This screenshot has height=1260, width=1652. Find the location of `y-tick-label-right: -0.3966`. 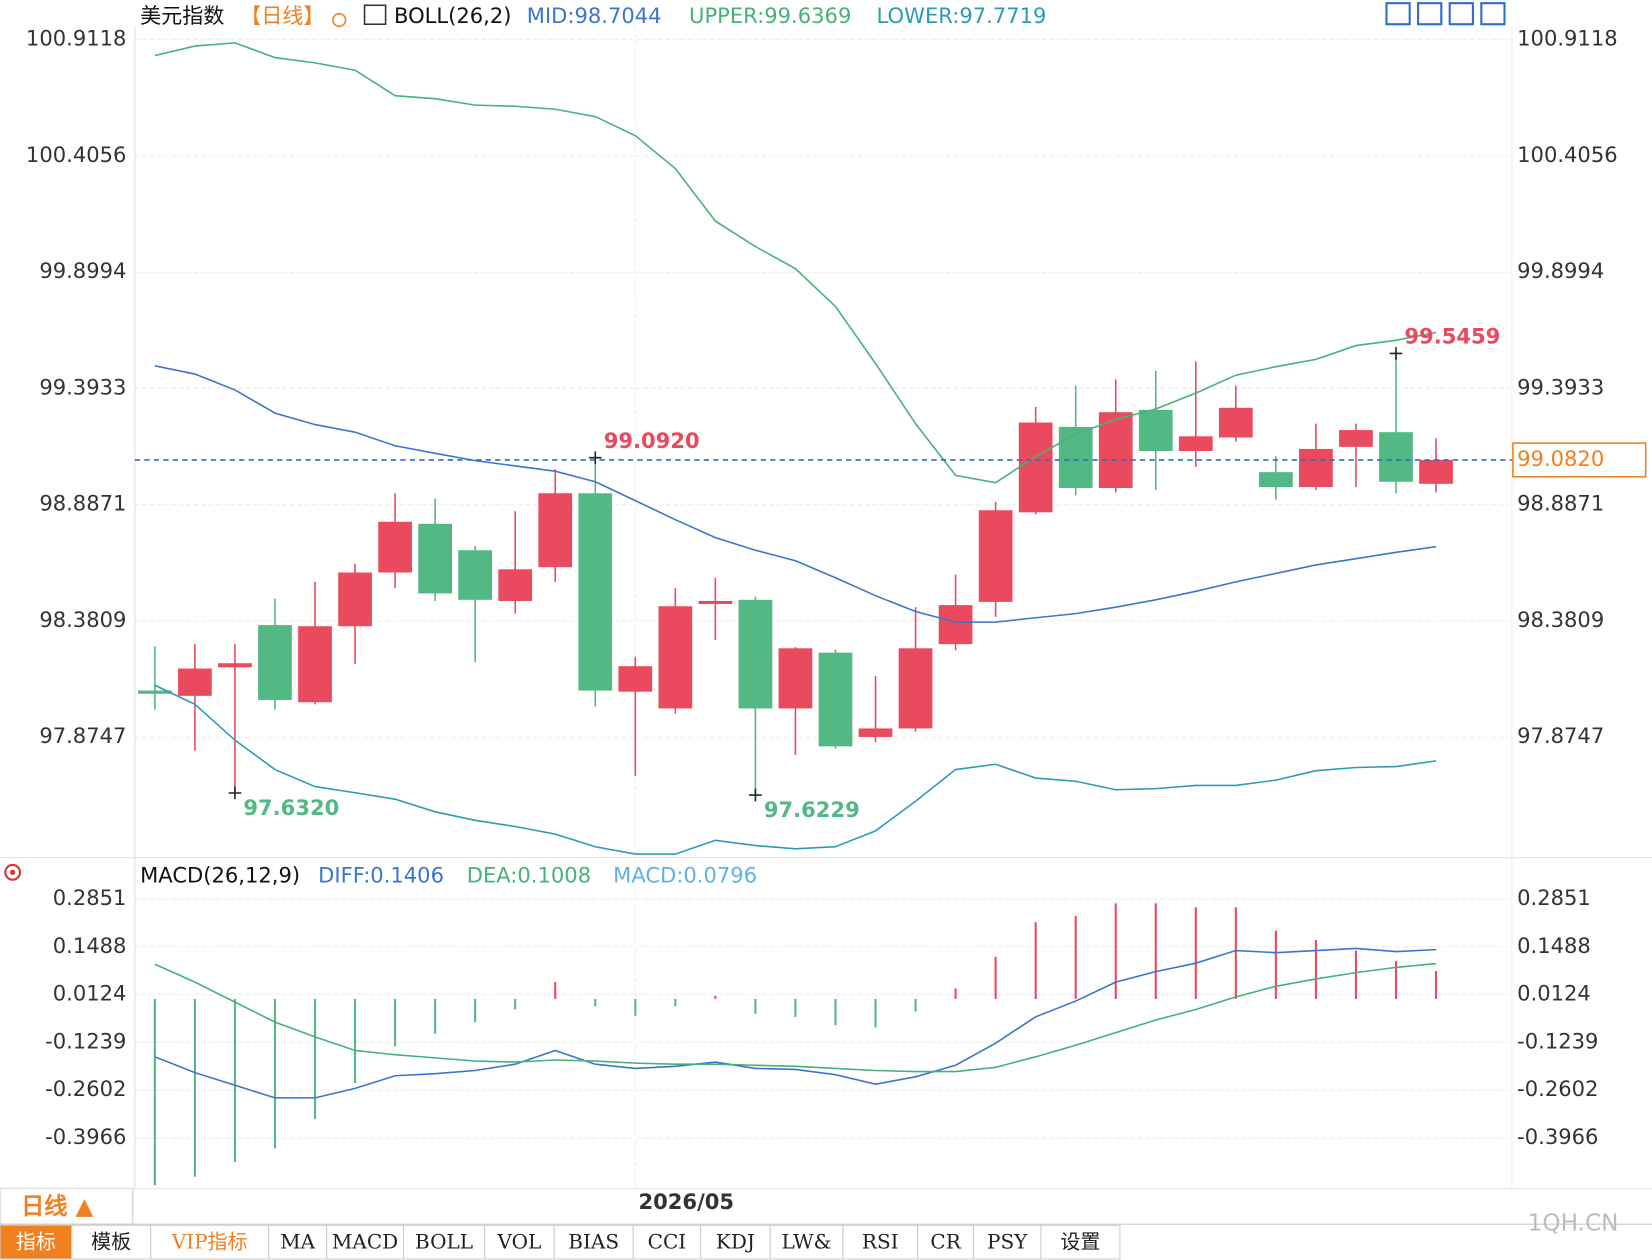

y-tick-label-right: -0.3966 is located at coordinates (1557, 1136).